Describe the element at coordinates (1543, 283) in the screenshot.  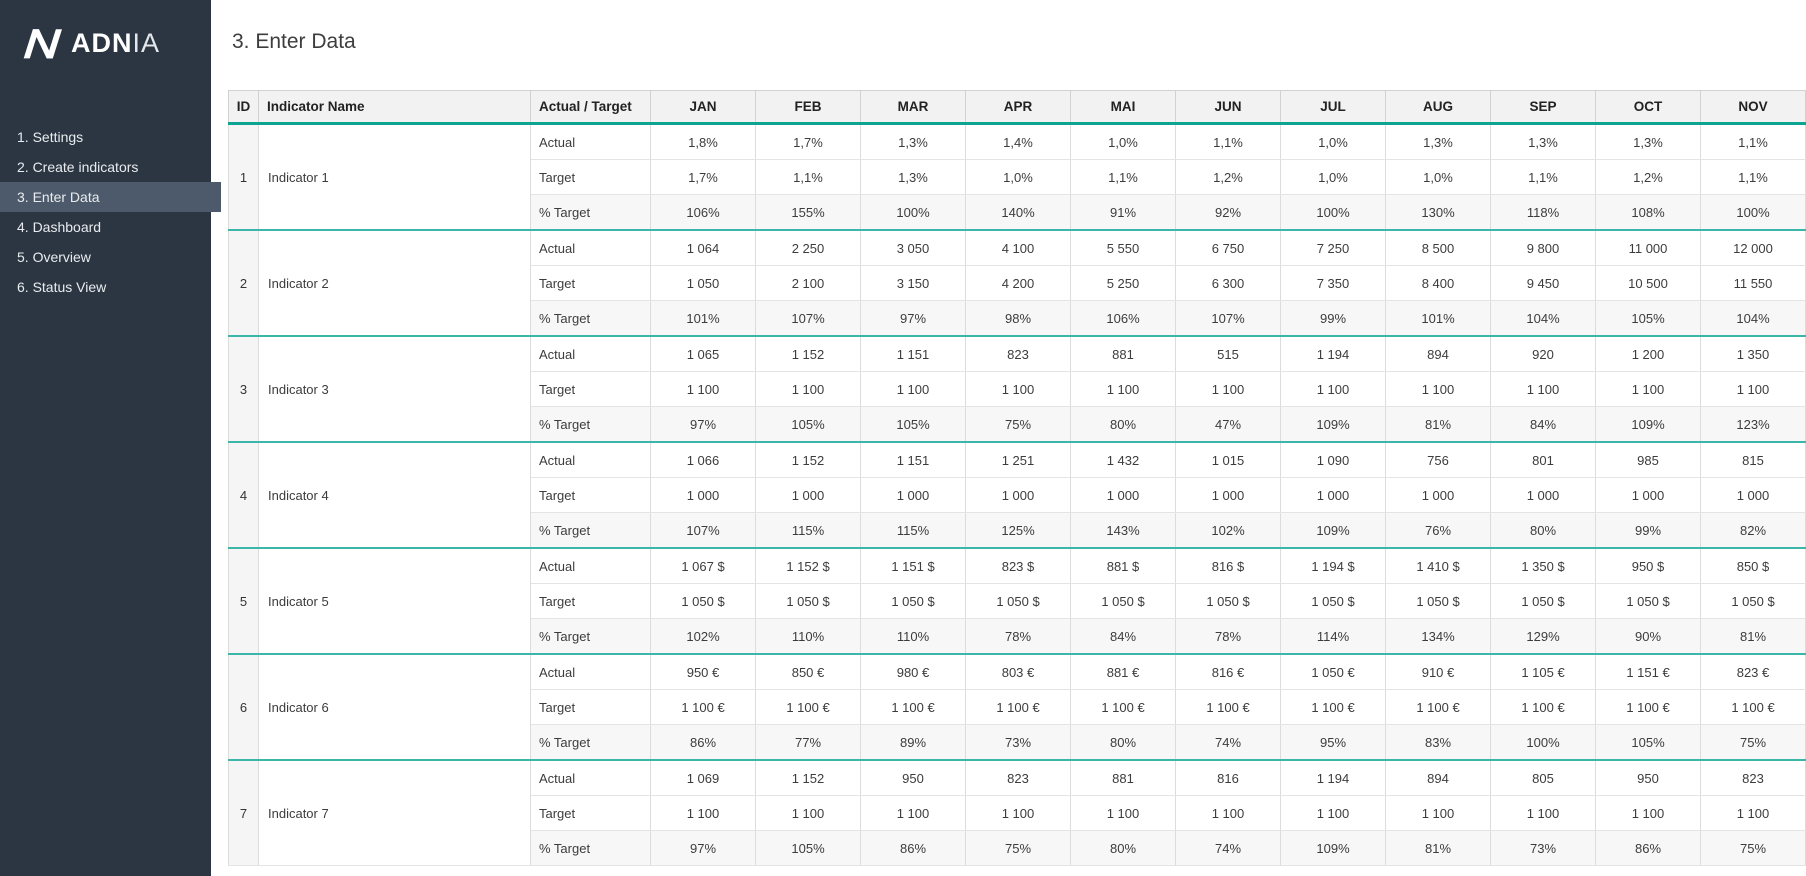
I see `value-cell: 9 450` at that location.